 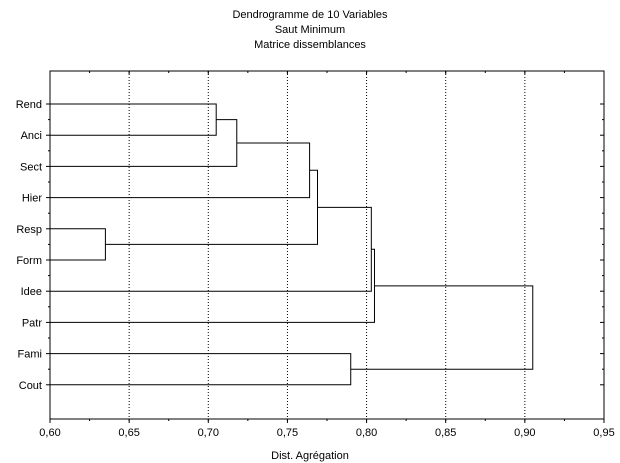 I want to click on x-tick-label-2: 0,70, so click(x=208, y=433).